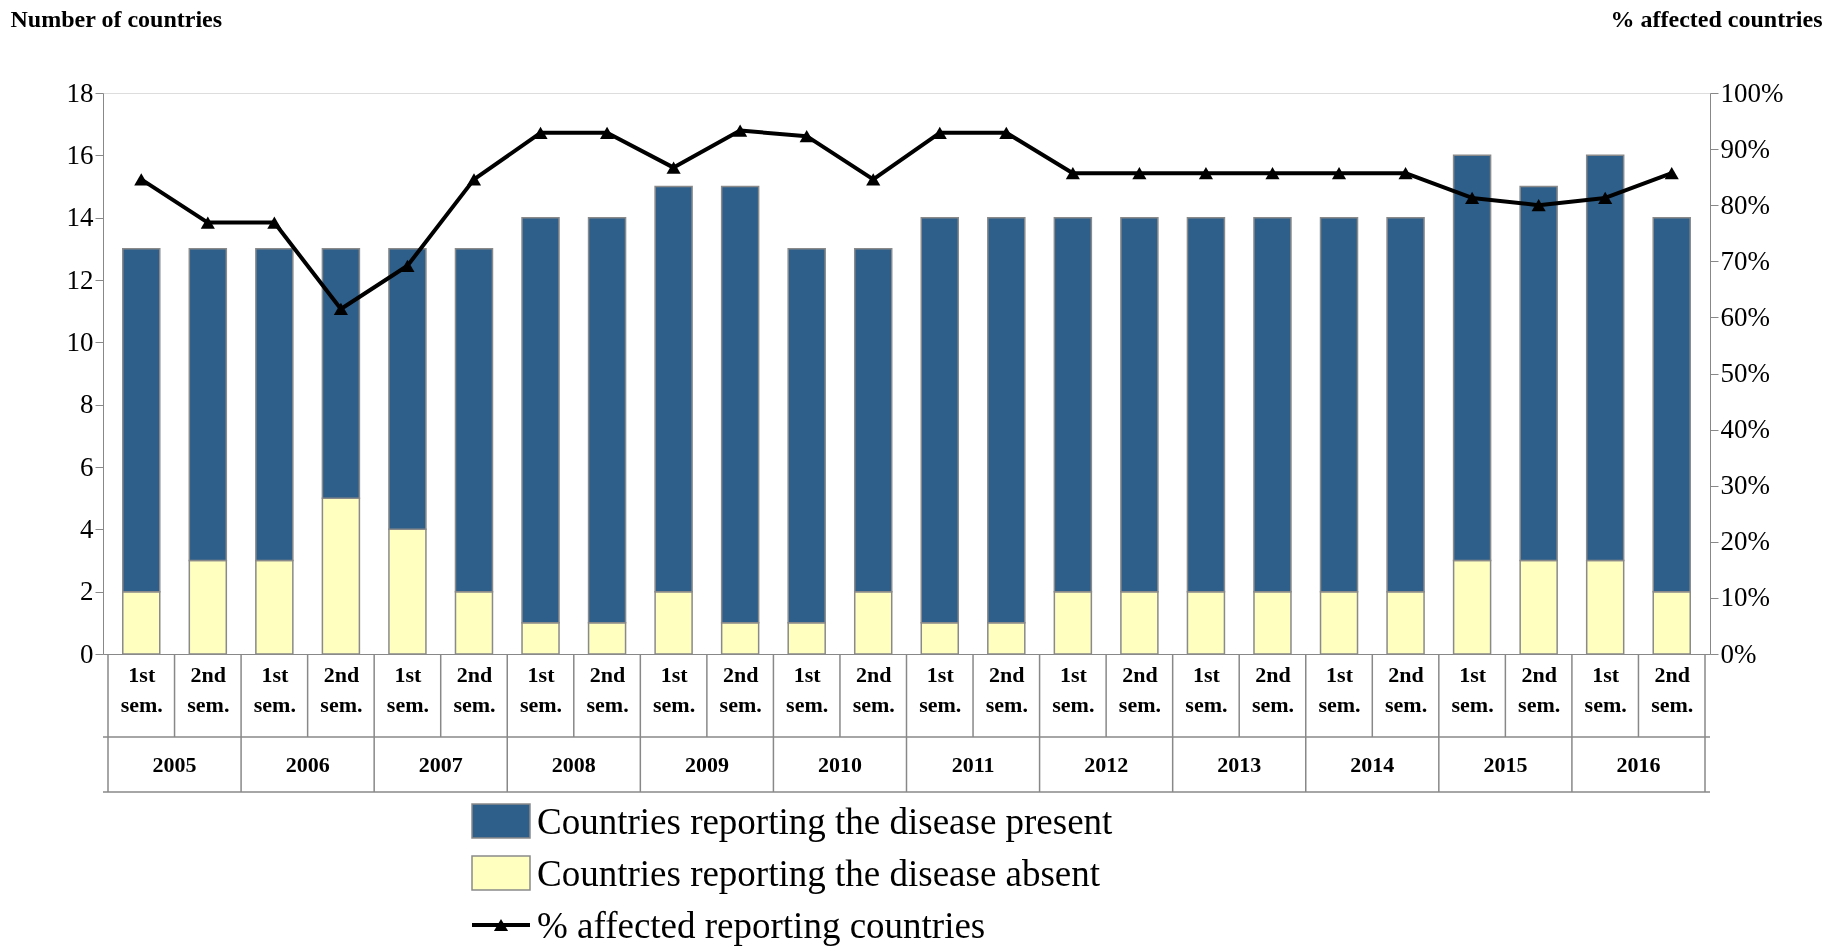  I want to click on y2-tick-label: 100%, so click(1752, 92).